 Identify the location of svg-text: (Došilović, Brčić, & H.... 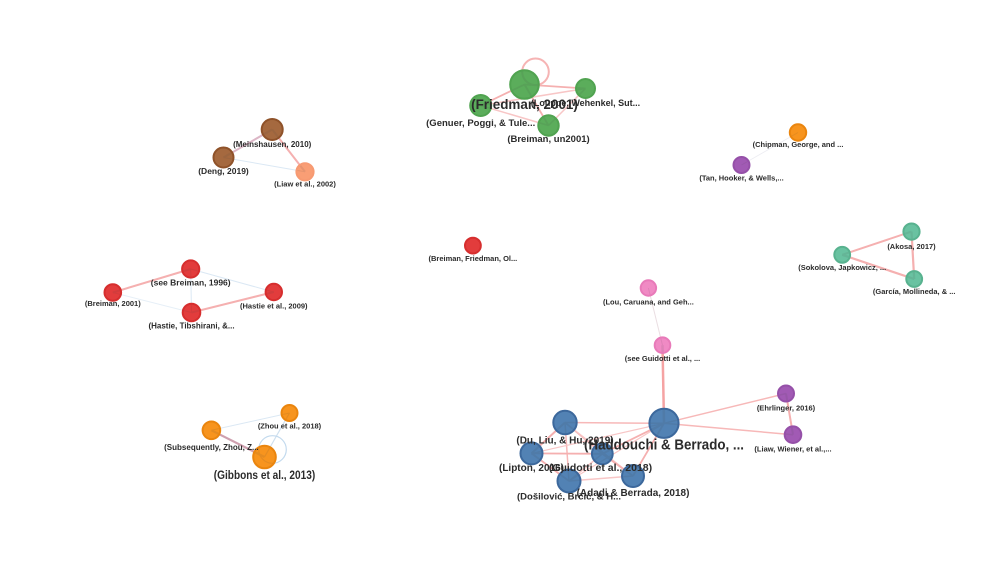
(569, 497).